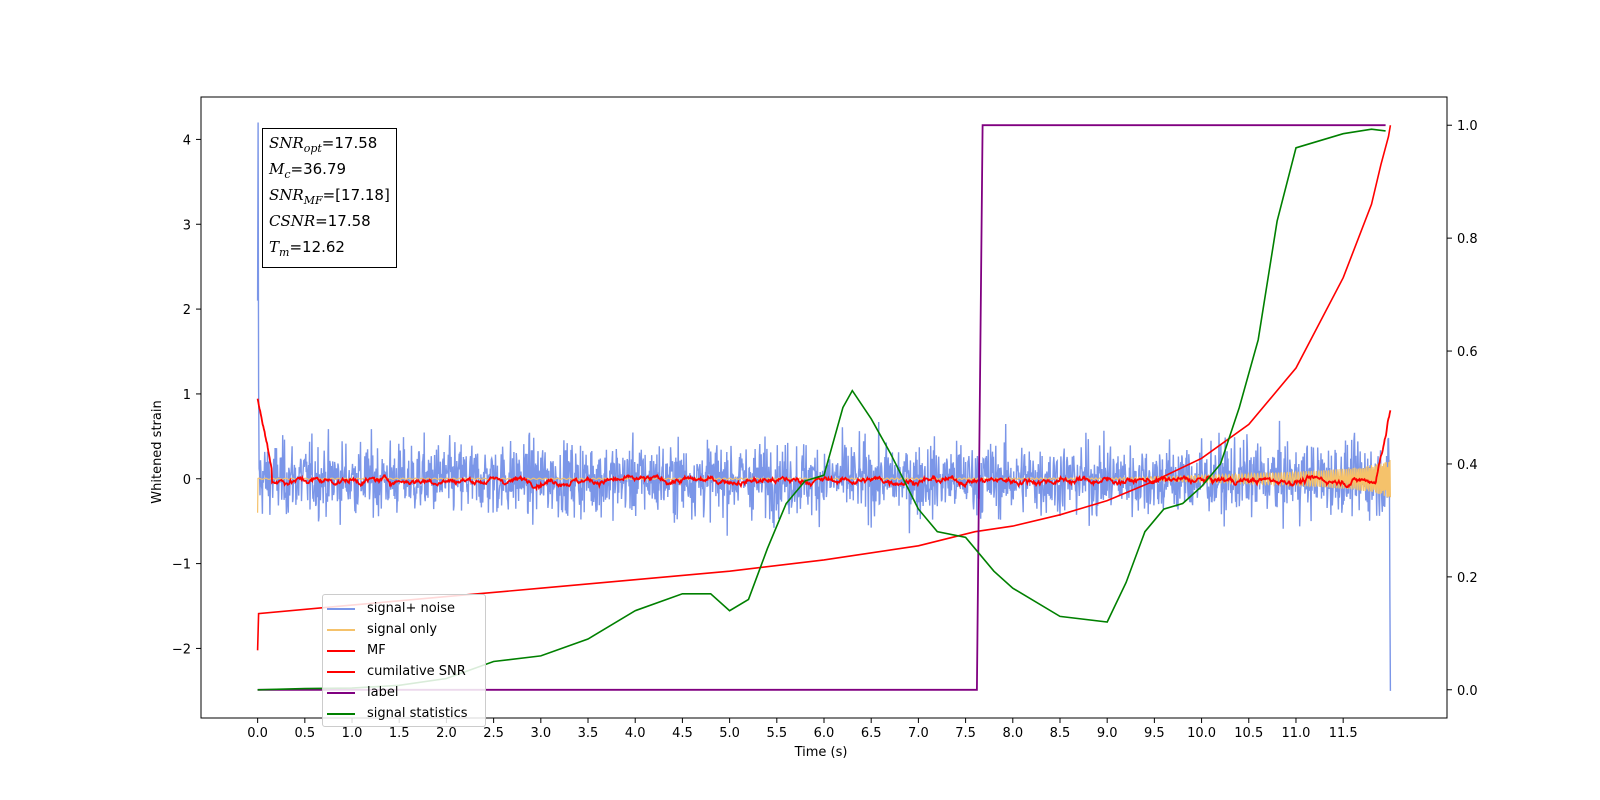 This screenshot has height=800, width=1600. I want to click on annotation-mc: Mc=36.79, so click(308, 170).